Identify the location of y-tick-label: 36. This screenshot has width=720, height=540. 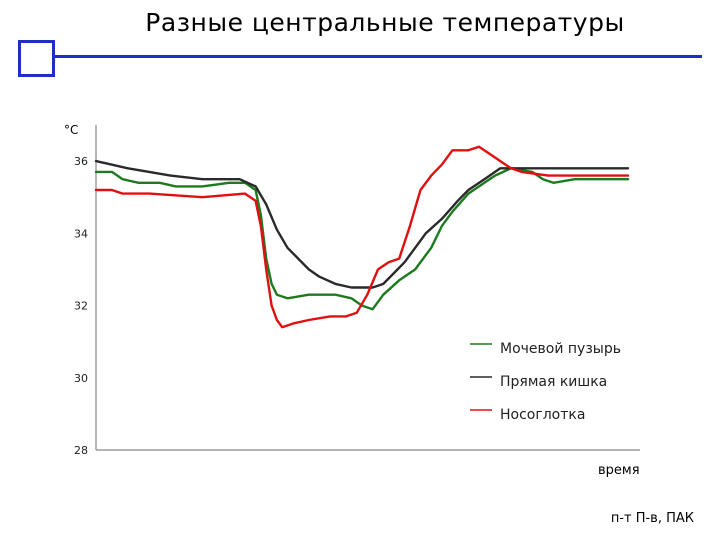
(81, 161).